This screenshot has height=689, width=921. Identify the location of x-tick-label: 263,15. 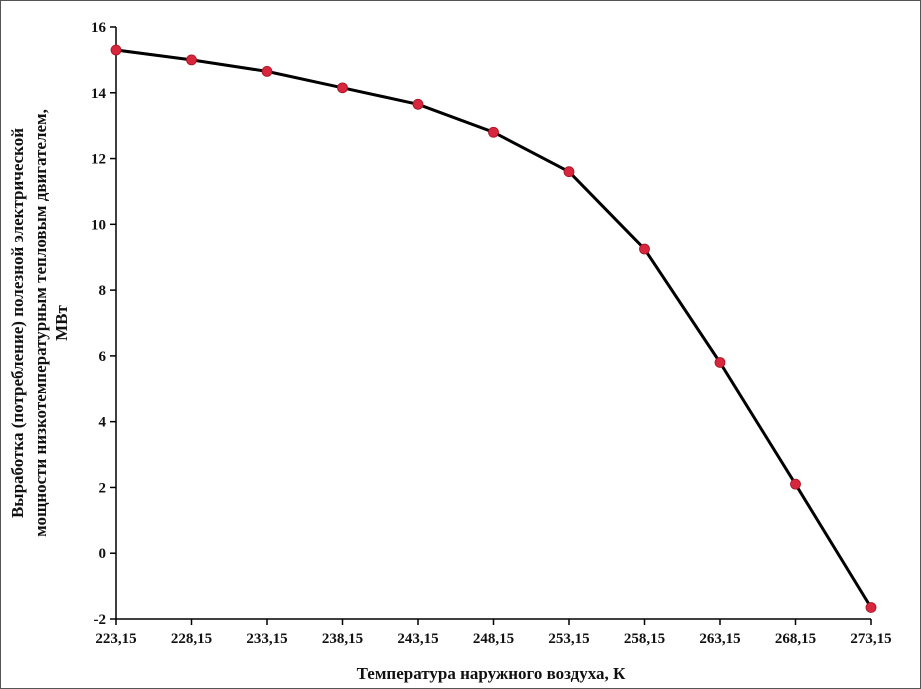
(719, 639).